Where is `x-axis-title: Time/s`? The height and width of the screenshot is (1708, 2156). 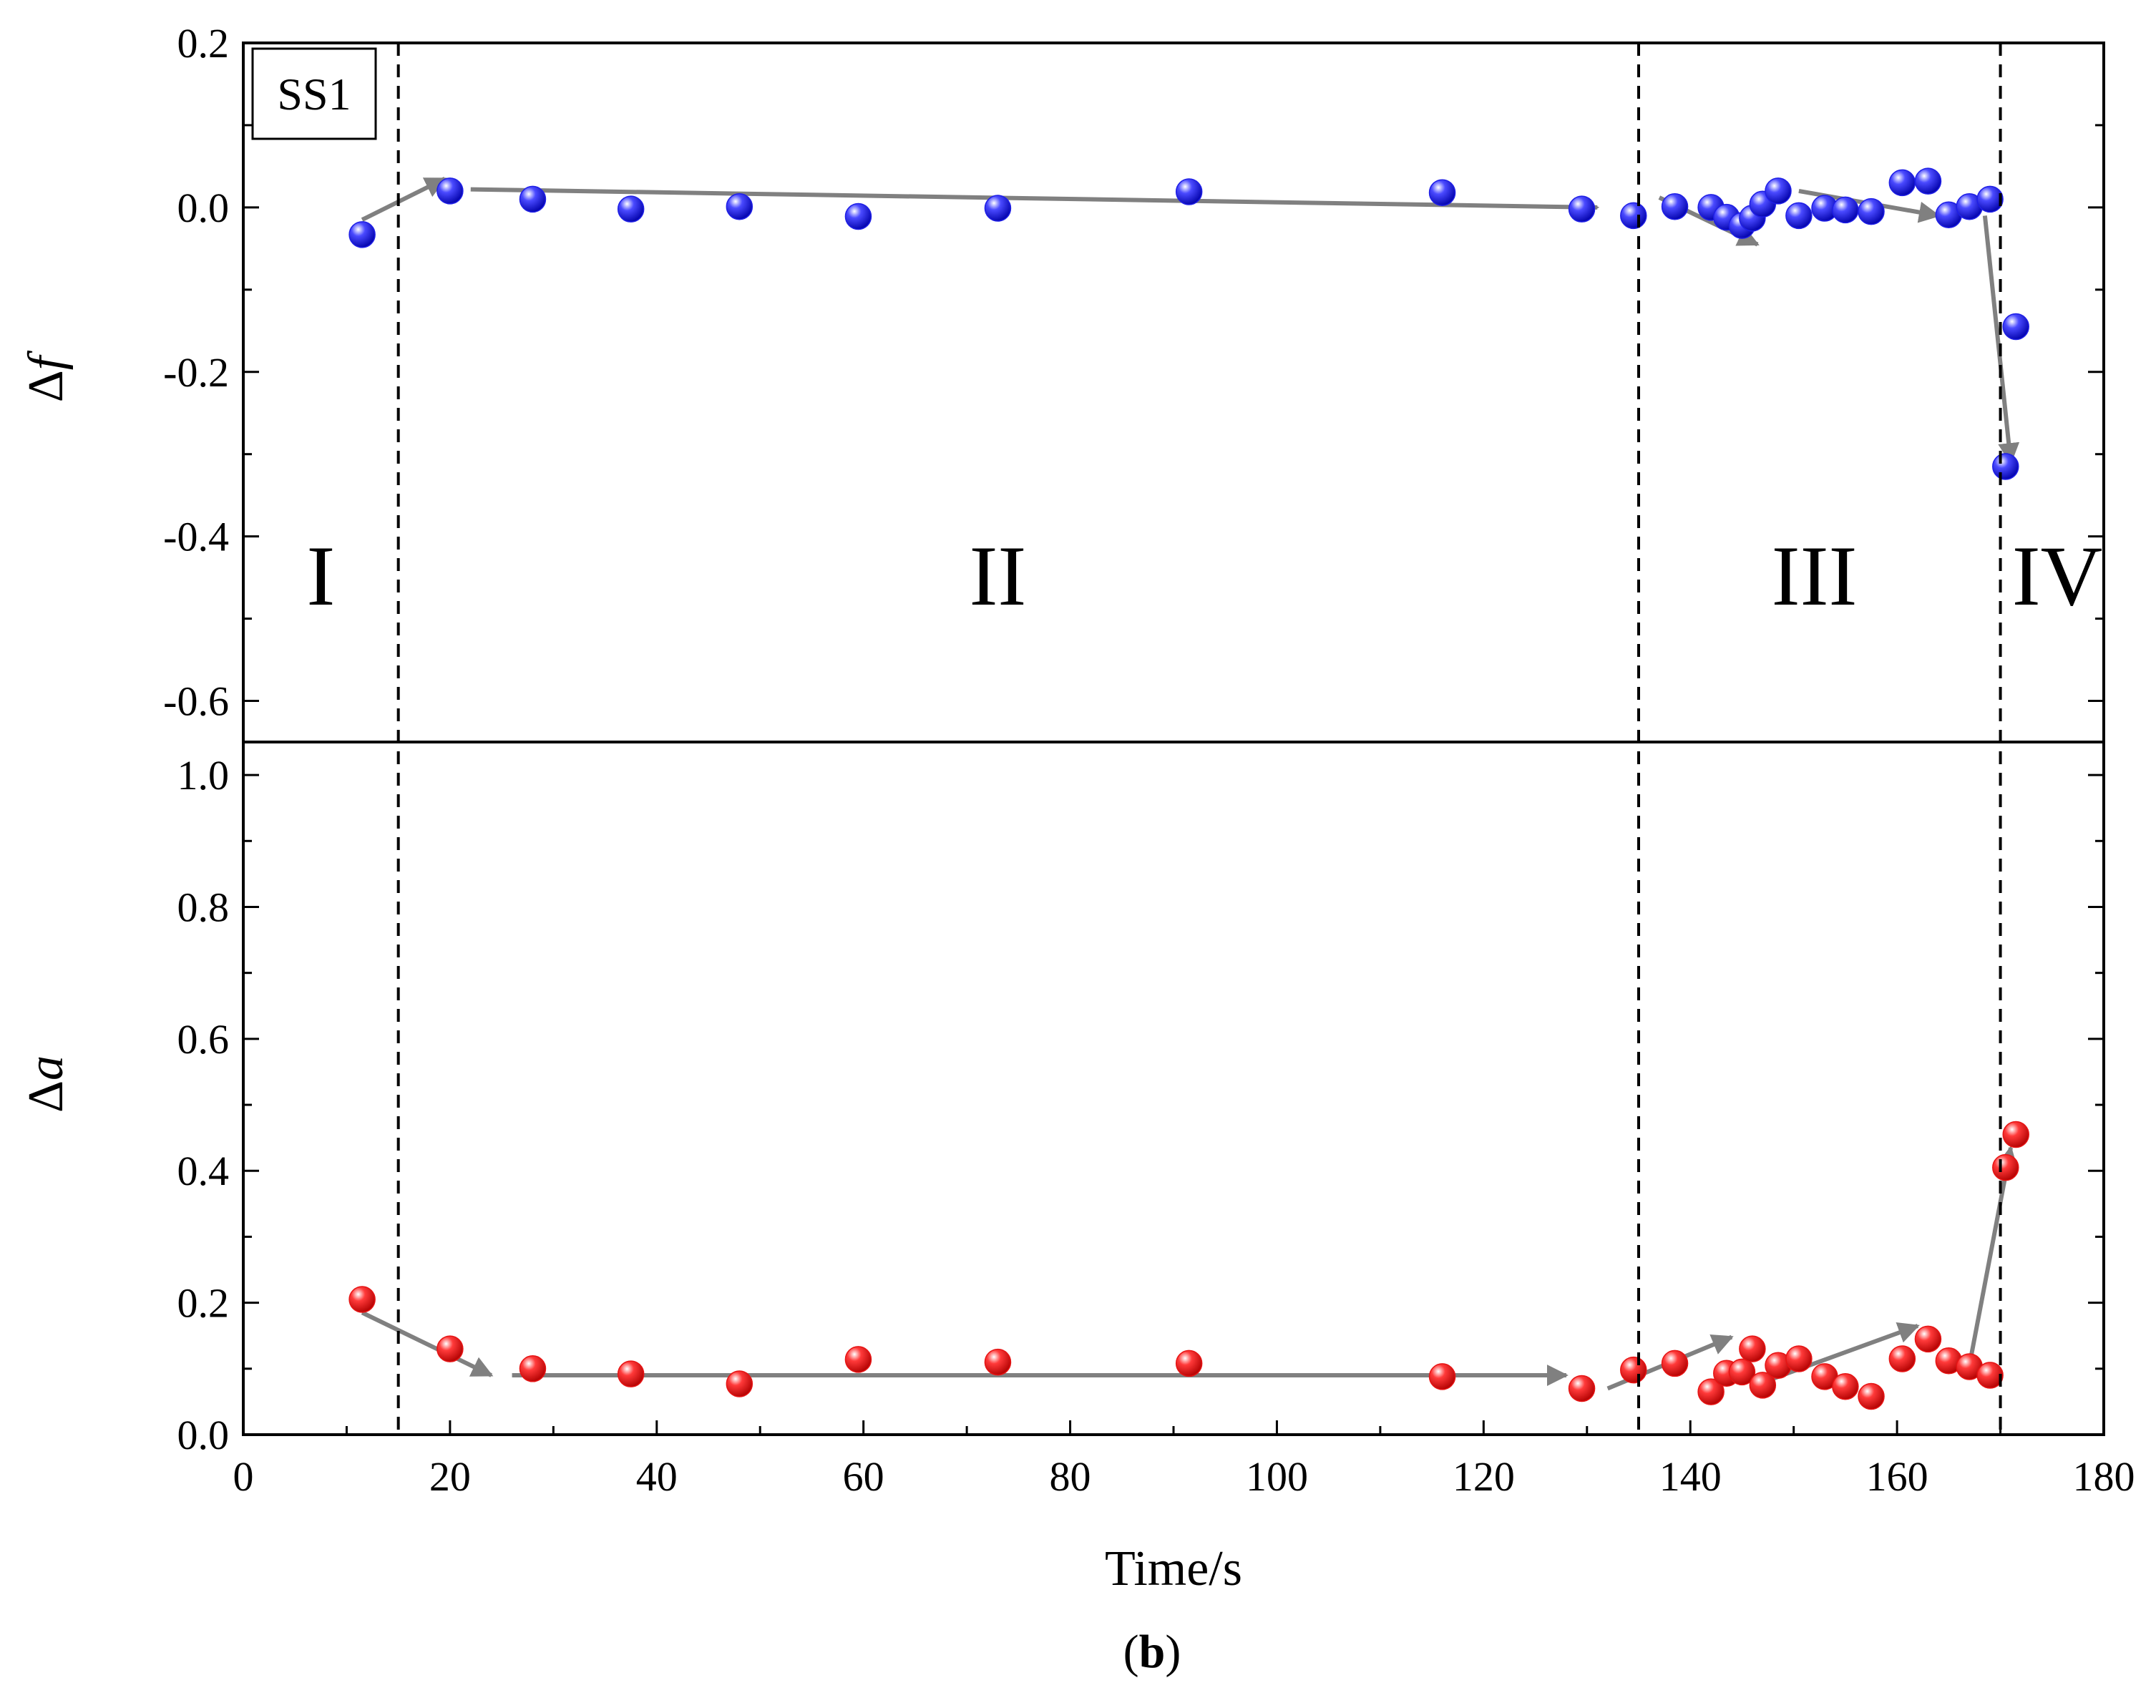 x-axis-title: Time/s is located at coordinates (1173, 1568).